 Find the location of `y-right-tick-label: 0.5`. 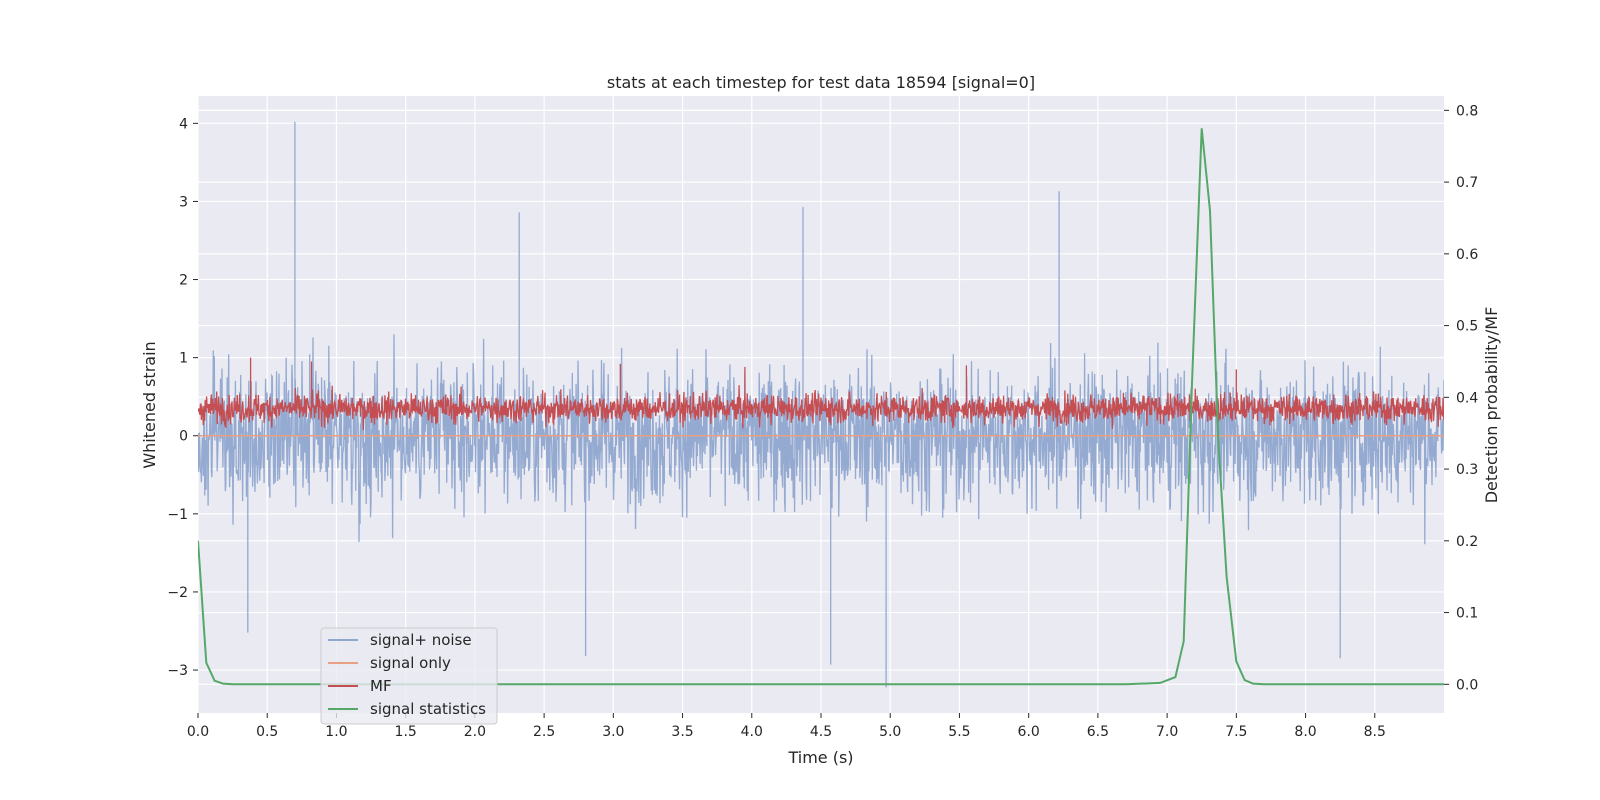

y-right-tick-label: 0.5 is located at coordinates (1467, 327).